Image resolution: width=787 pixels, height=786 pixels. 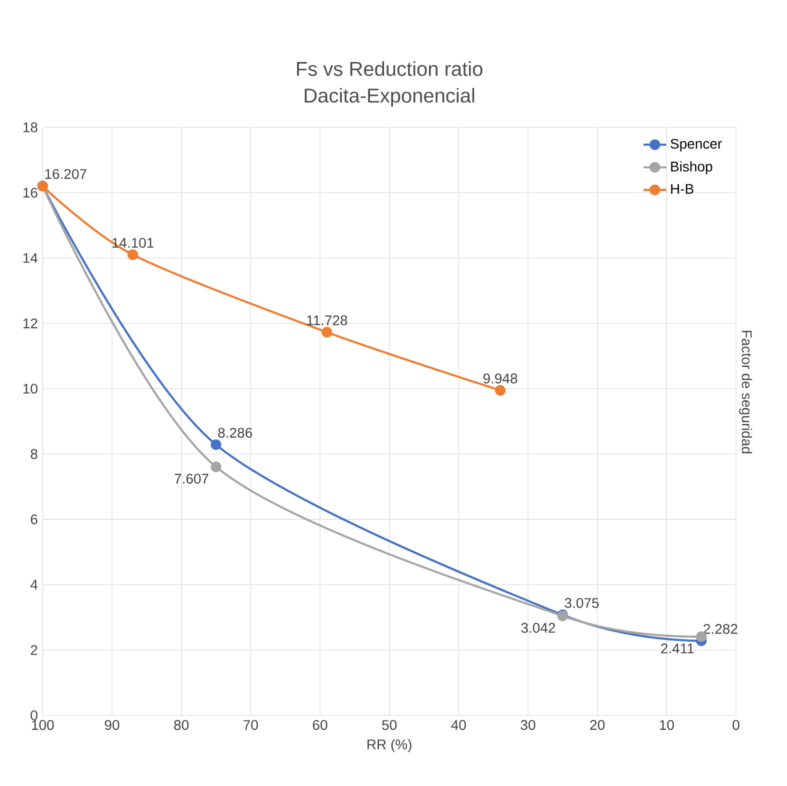 What do you see at coordinates (389, 97) in the screenshot?
I see `chart-subtitle: Dacita-Exponencial` at bounding box center [389, 97].